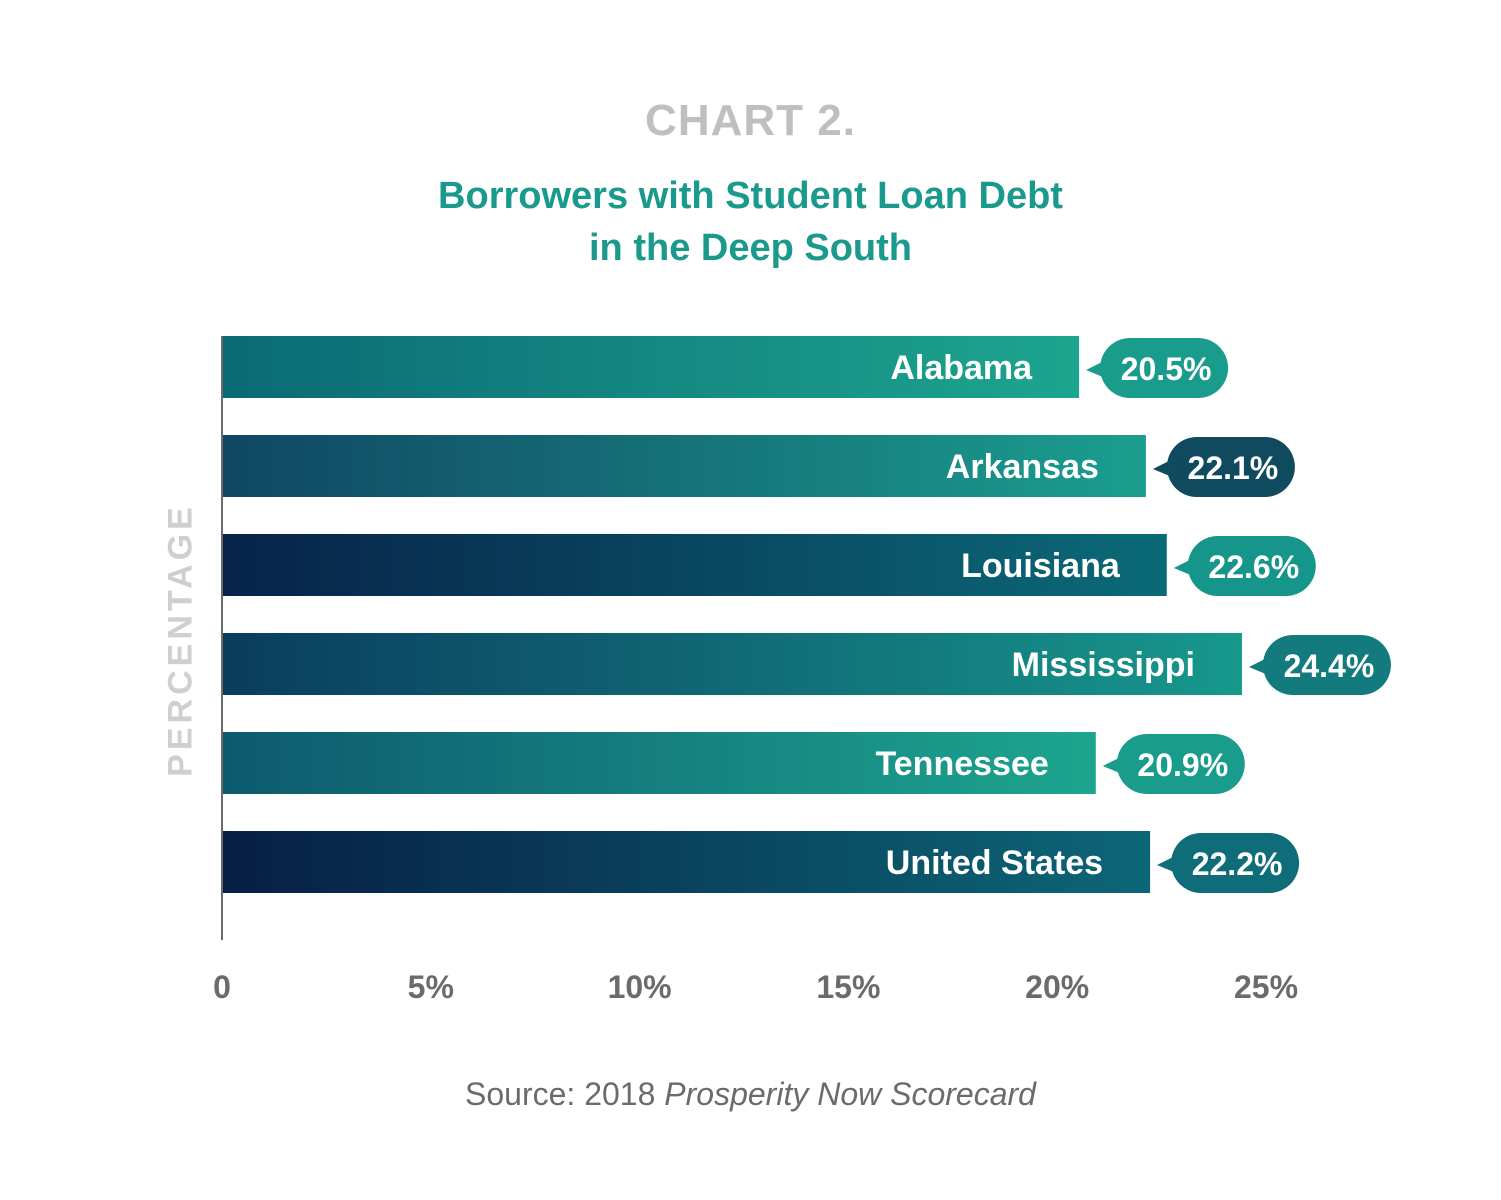 Image resolution: width=1501 pixels, height=1200 pixels. I want to click on bar-category-label: United States, so click(994, 863).